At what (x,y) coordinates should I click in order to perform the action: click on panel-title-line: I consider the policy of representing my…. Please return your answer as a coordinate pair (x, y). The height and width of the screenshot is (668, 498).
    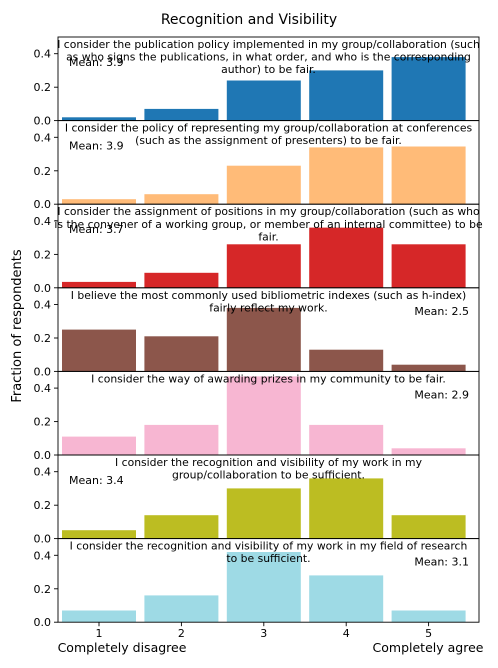
    Looking at the image, I should click on (269, 128).